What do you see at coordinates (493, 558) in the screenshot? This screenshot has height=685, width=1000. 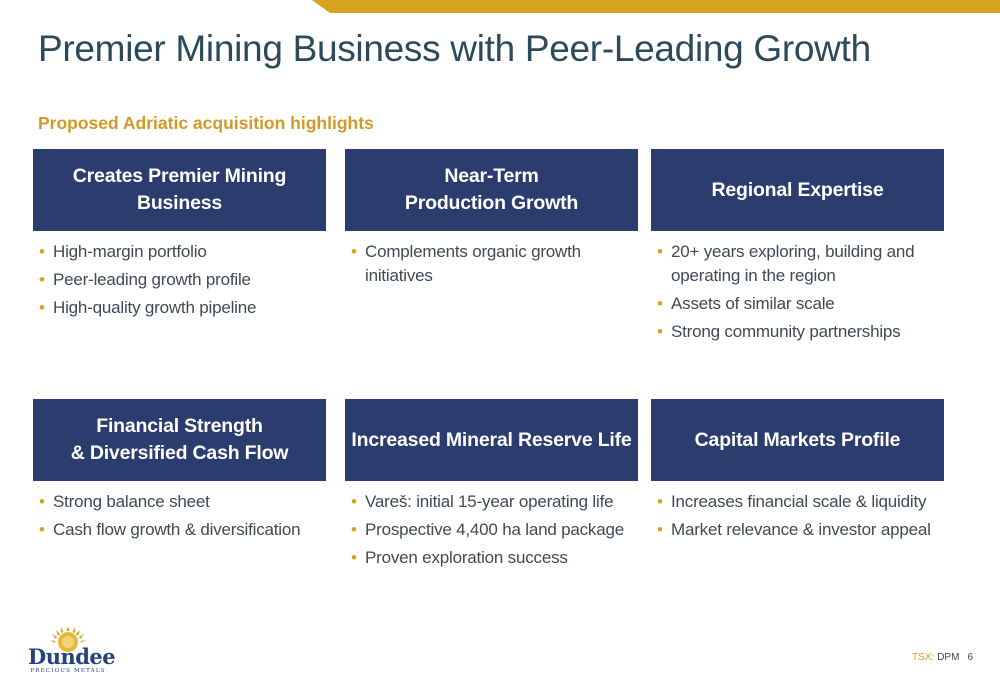 I see `bullet-item: Proven exploration success` at bounding box center [493, 558].